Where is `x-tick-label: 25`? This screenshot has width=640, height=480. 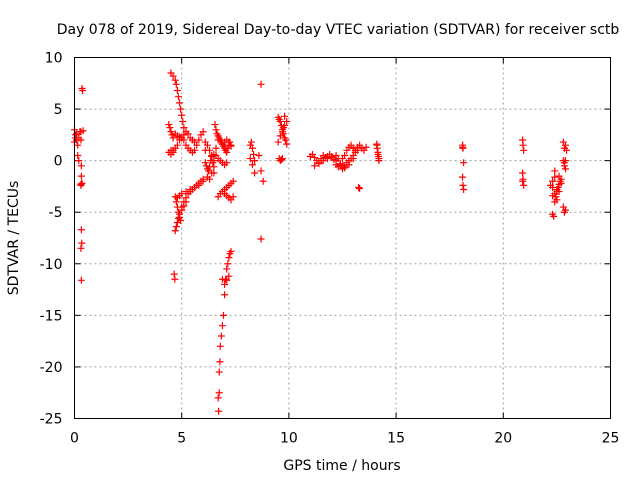 x-tick-label: 25 is located at coordinates (611, 439).